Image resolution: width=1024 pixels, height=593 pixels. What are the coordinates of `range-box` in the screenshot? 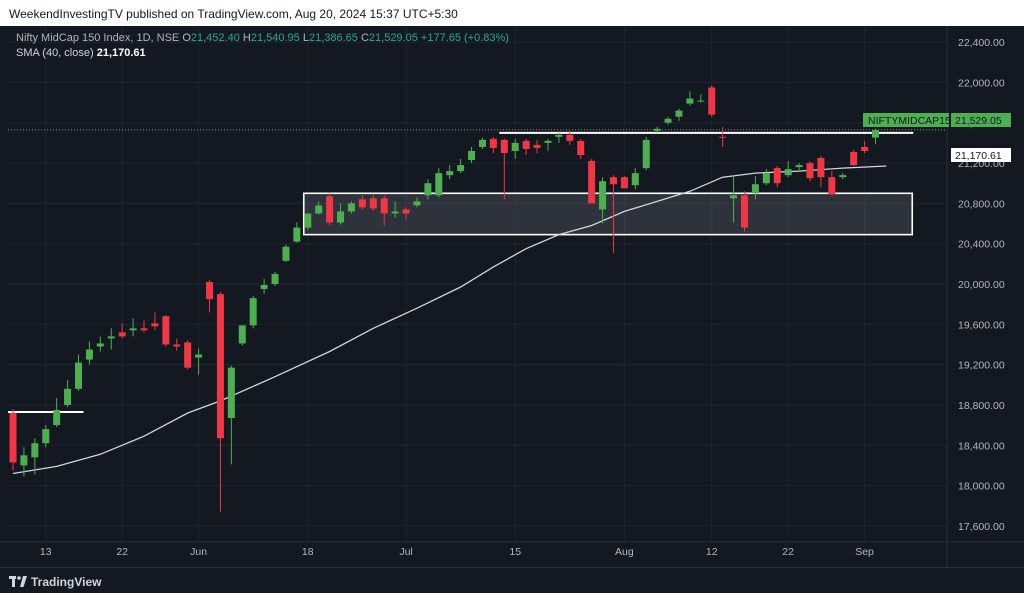 It's located at (608, 214).